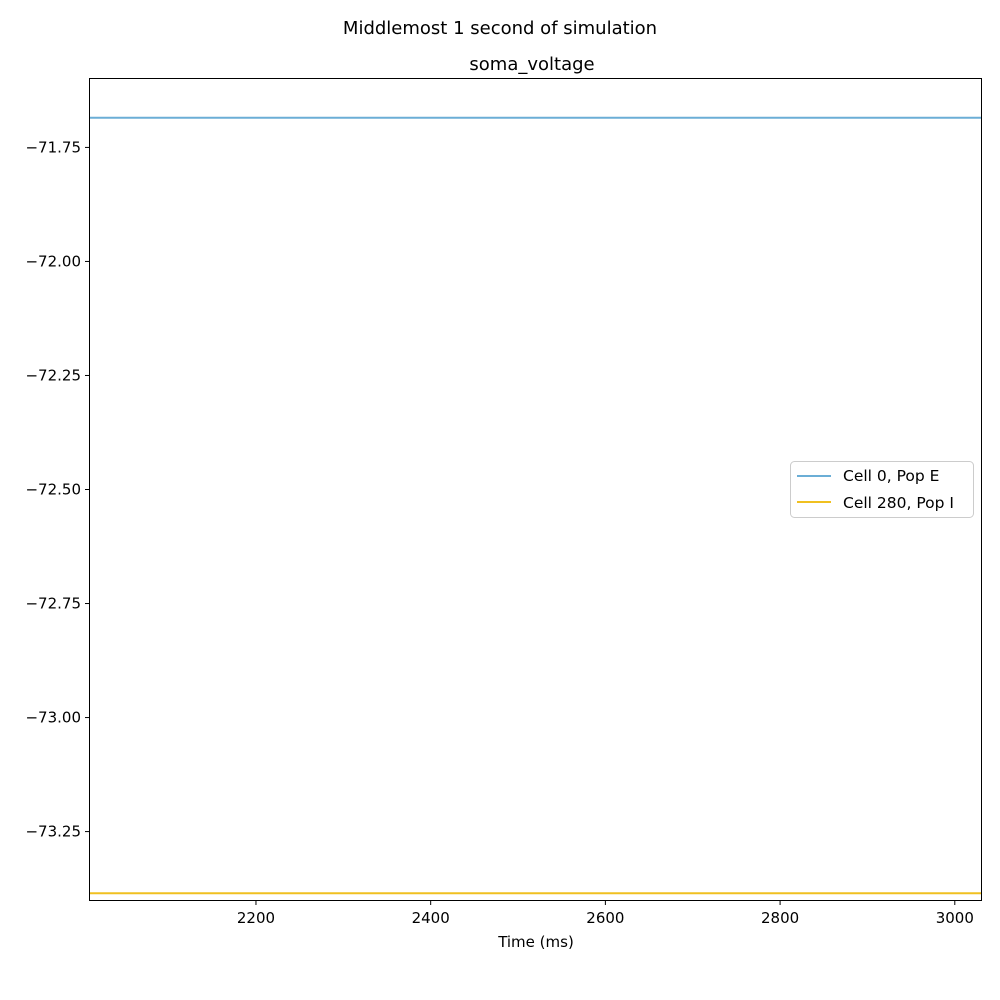 This screenshot has height=1000, width=1000. I want to click on x-axis: 2200 2400 2600 2800 3000, so click(605, 913).